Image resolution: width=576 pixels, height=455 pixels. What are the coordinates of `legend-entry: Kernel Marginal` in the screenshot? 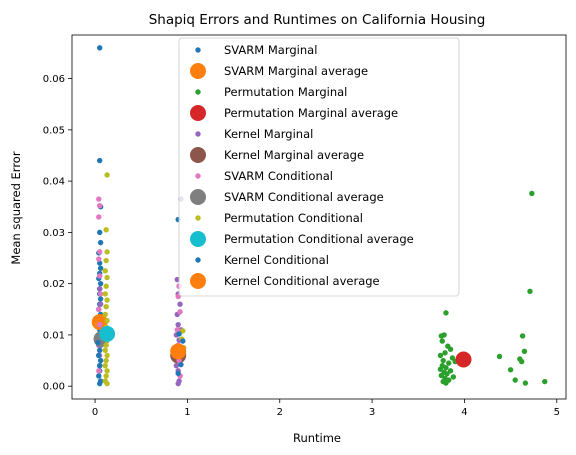 It's located at (254, 134).